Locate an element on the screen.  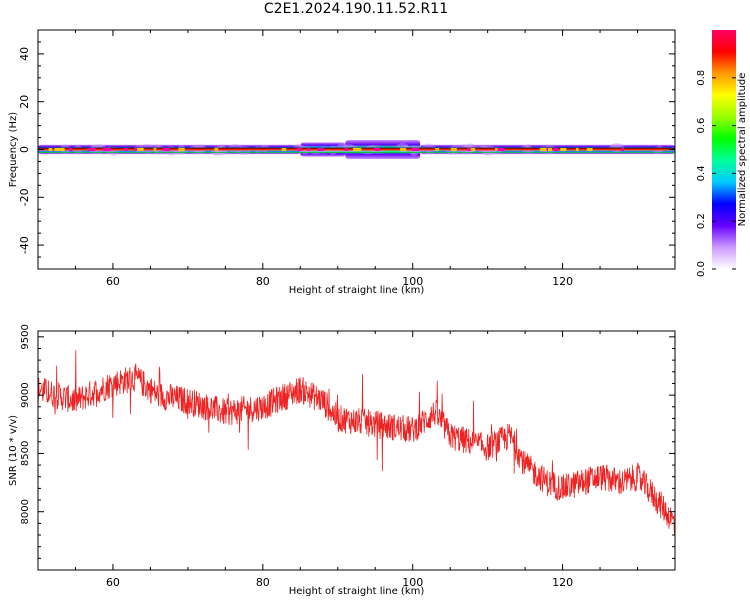
snr-xtick-label: 60 is located at coordinates (113, 582).